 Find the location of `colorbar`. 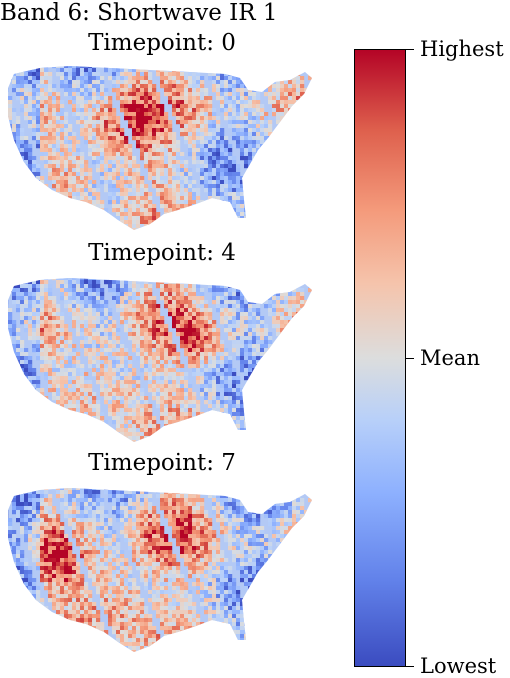

colorbar is located at coordinates (380, 358).